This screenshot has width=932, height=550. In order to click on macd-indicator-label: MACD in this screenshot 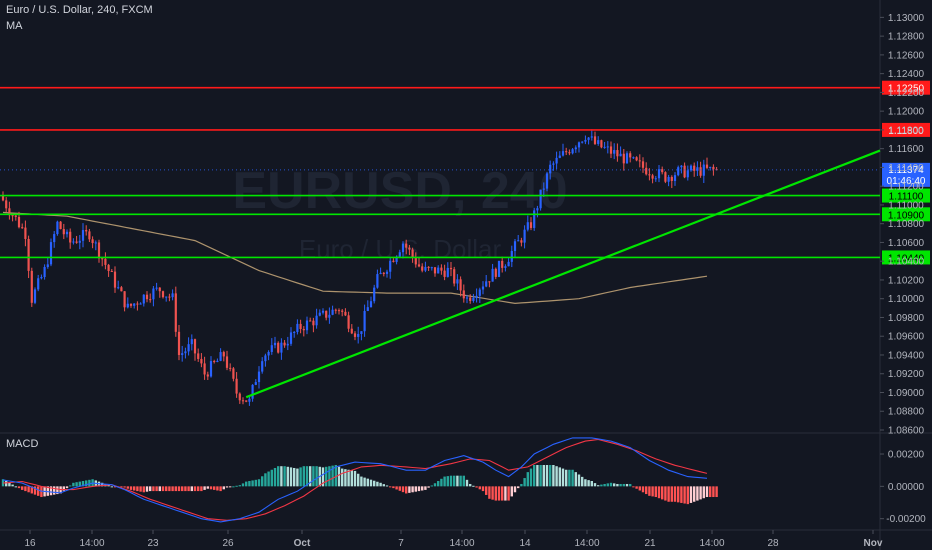, I will do `click(22, 444)`.